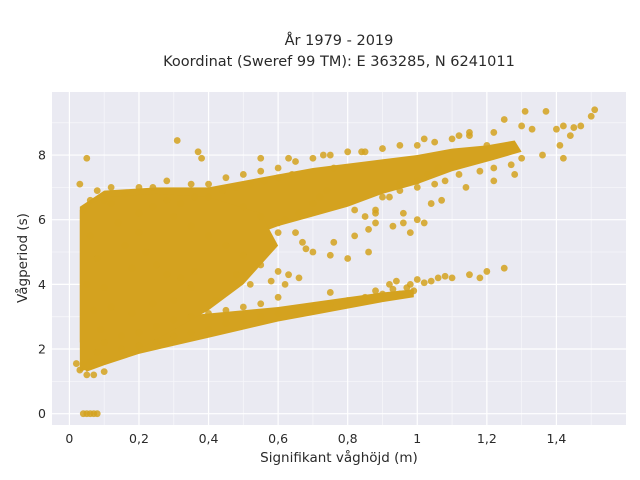 This screenshot has width=640, height=480. I want to click on y-tick-label: 2, so click(42, 349).